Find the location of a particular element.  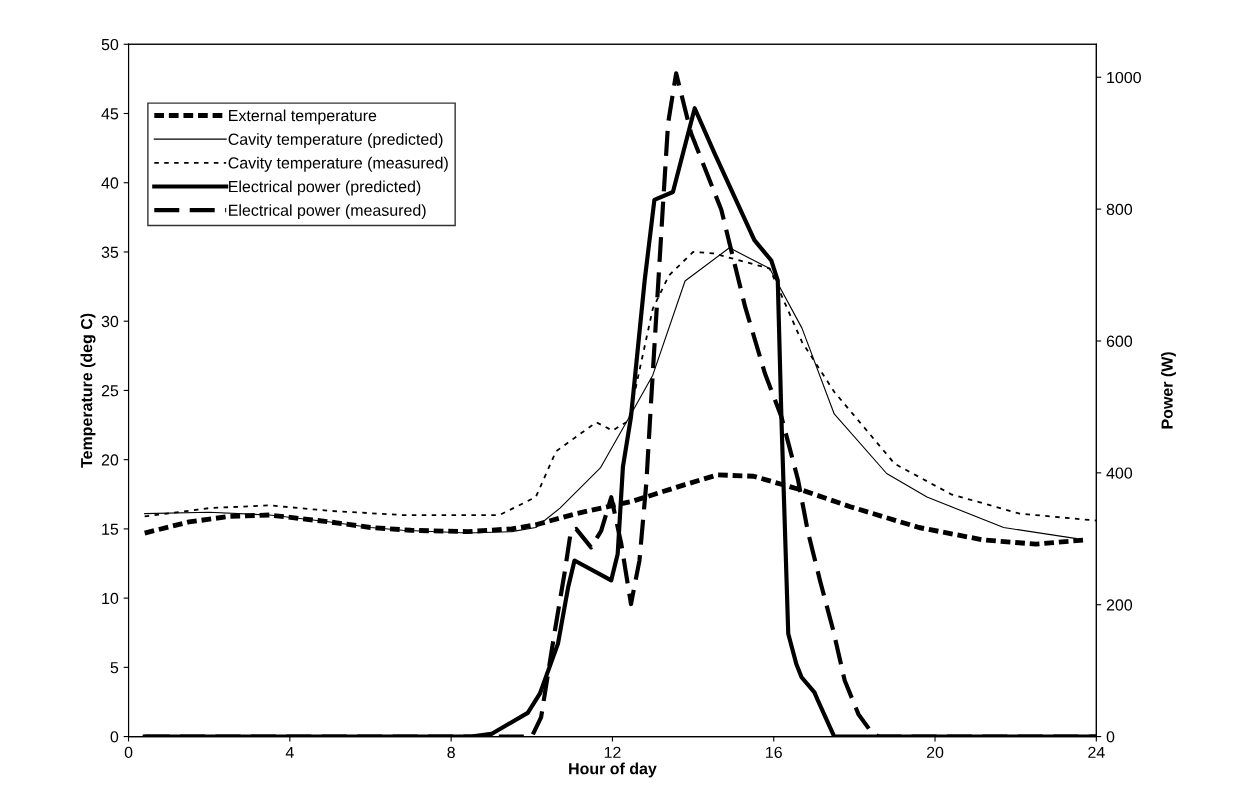

y2-tick-label: 800 is located at coordinates (1119, 209).